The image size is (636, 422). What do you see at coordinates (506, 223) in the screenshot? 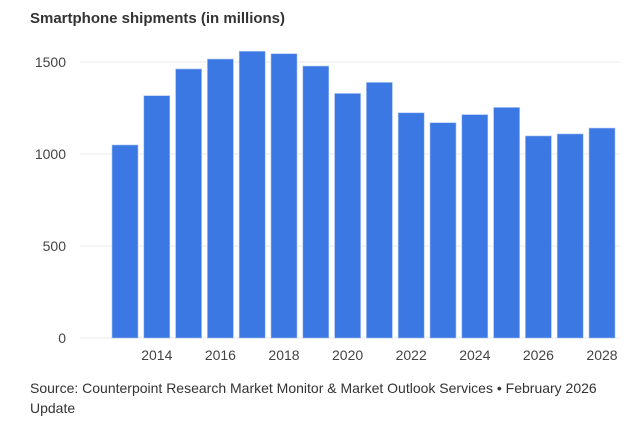
I see `bar-2025` at bounding box center [506, 223].